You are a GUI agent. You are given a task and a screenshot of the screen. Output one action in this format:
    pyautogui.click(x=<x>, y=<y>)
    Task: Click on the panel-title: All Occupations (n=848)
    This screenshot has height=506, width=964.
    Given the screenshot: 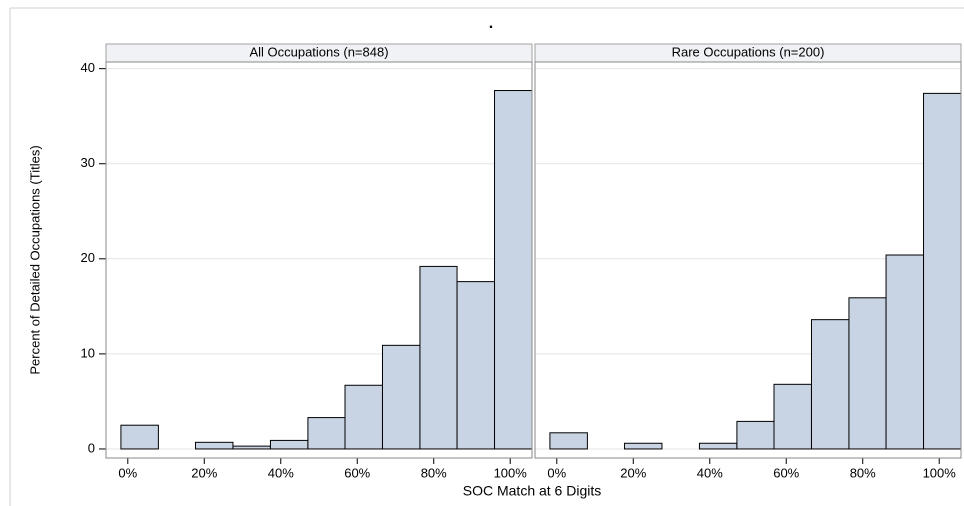 What is the action you would take?
    pyautogui.click(x=318, y=51)
    